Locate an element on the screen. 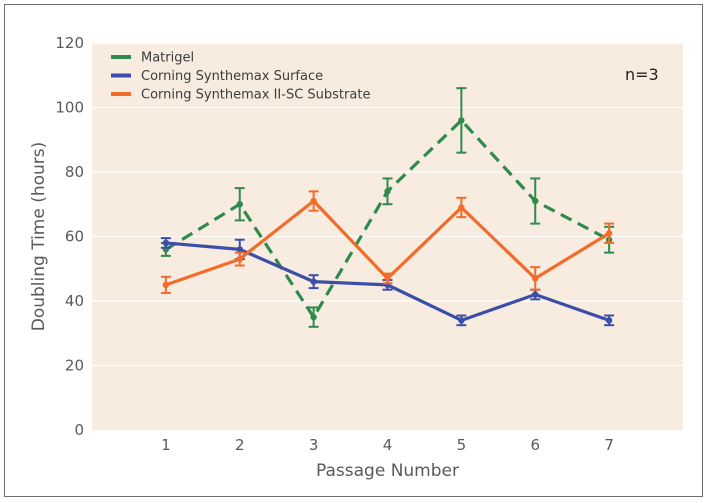 Image resolution: width=709 pixels, height=503 pixels. y-tick-label: 60 is located at coordinates (74, 237).